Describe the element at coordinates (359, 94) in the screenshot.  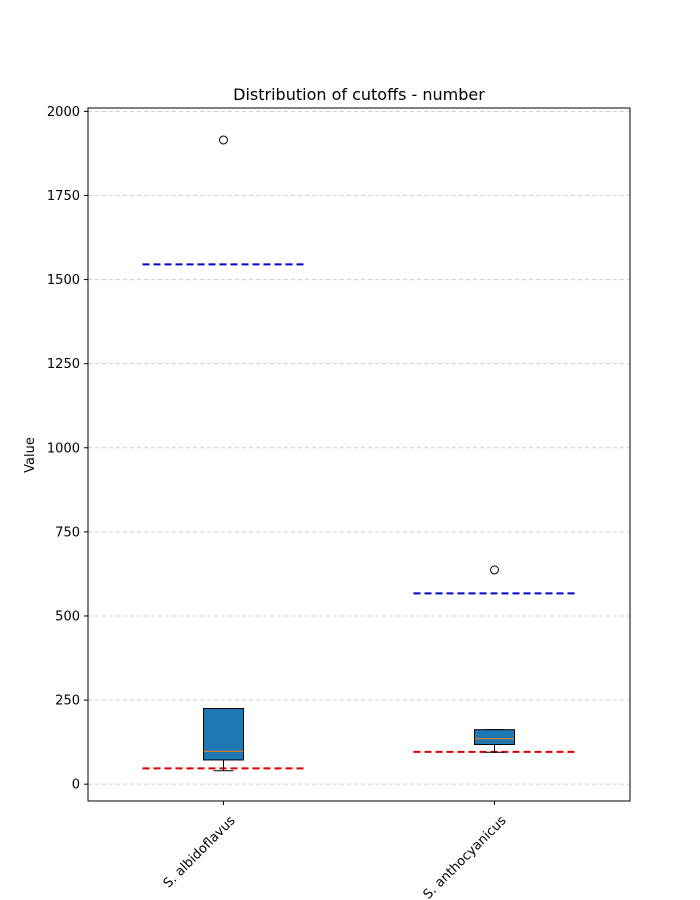
I see `chart-title: Distribution of cutoffs - number` at that location.